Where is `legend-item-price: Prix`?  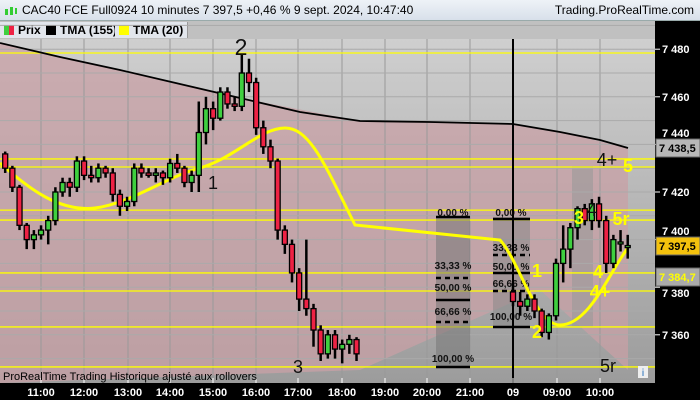
legend-item-price: Prix is located at coordinates (23, 30).